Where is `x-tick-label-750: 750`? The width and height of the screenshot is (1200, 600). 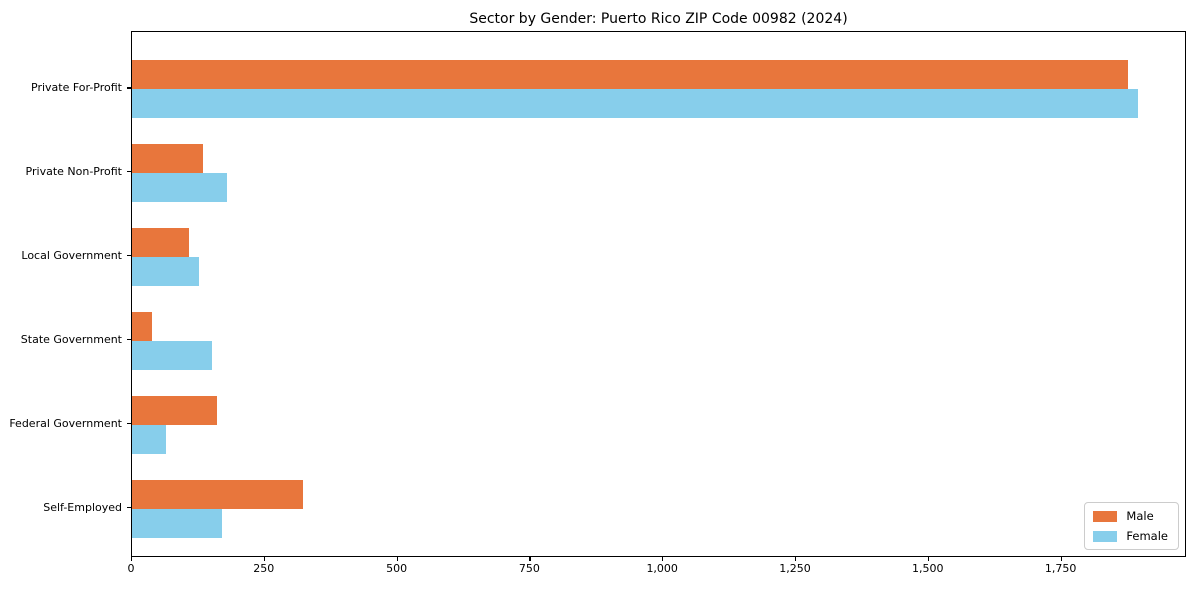 x-tick-label-750: 750 is located at coordinates (529, 568).